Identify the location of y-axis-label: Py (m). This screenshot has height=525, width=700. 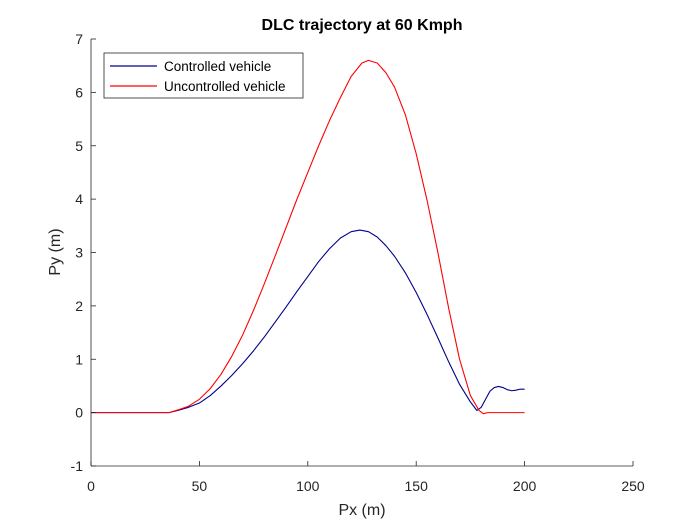
(55, 251).